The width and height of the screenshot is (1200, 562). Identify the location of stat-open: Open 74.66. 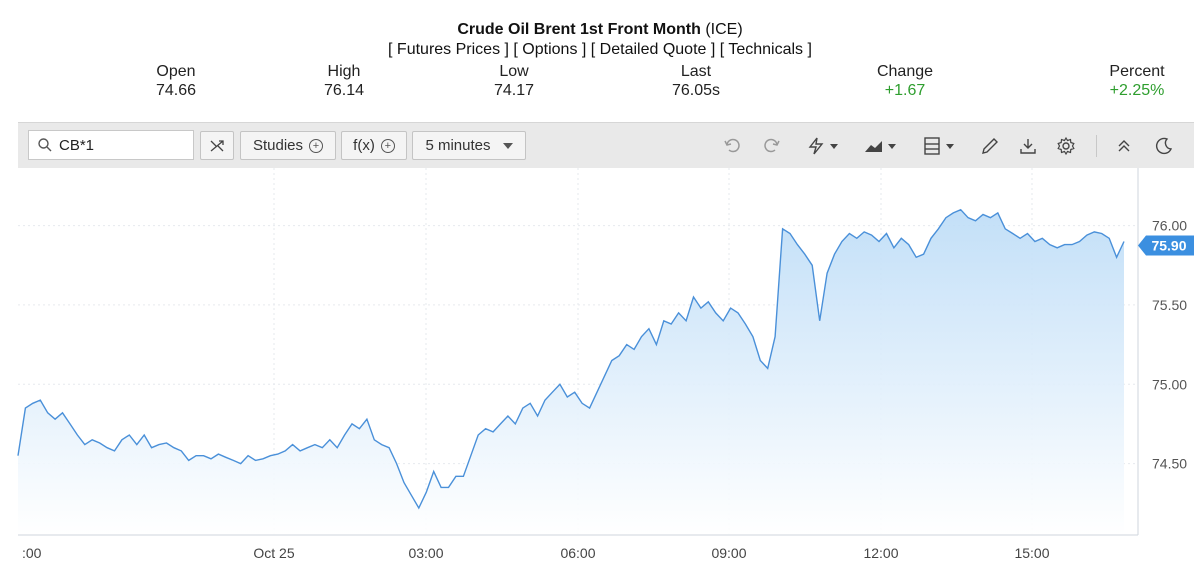
(176, 81).